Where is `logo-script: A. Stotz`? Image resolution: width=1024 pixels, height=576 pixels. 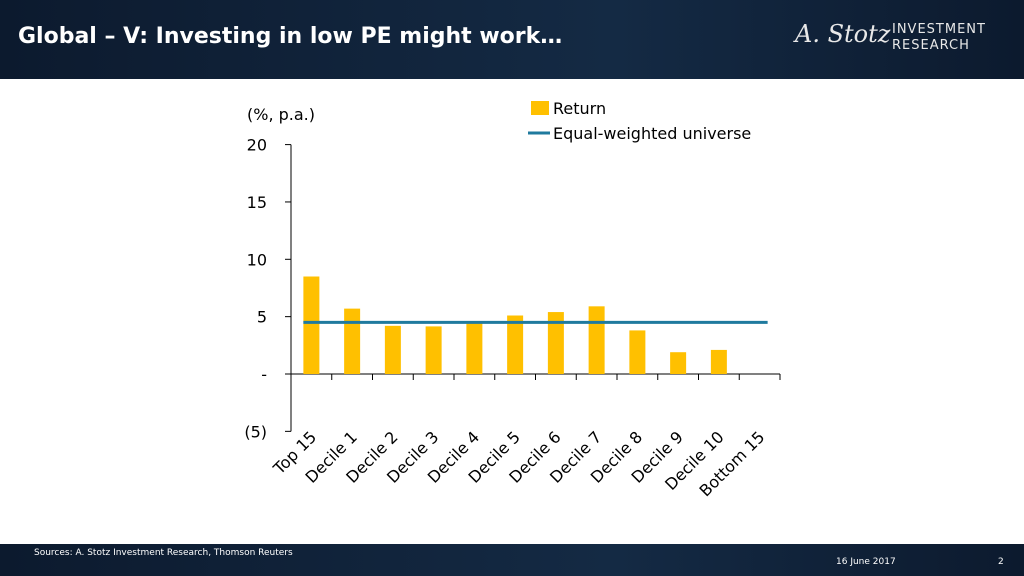 logo-script: A. Stotz is located at coordinates (843, 34).